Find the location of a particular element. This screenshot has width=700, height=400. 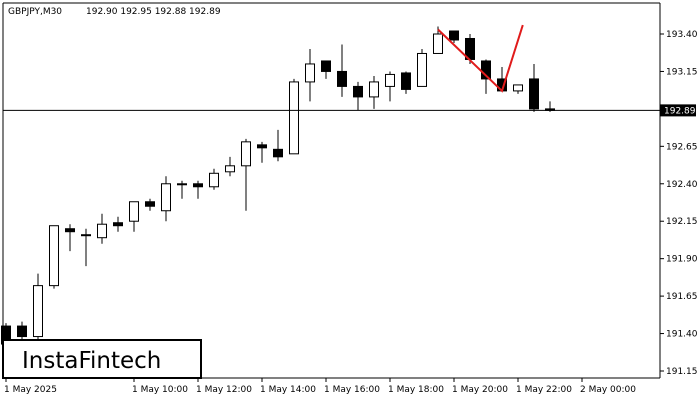

logo-text: InstaFintech is located at coordinates (91, 361).